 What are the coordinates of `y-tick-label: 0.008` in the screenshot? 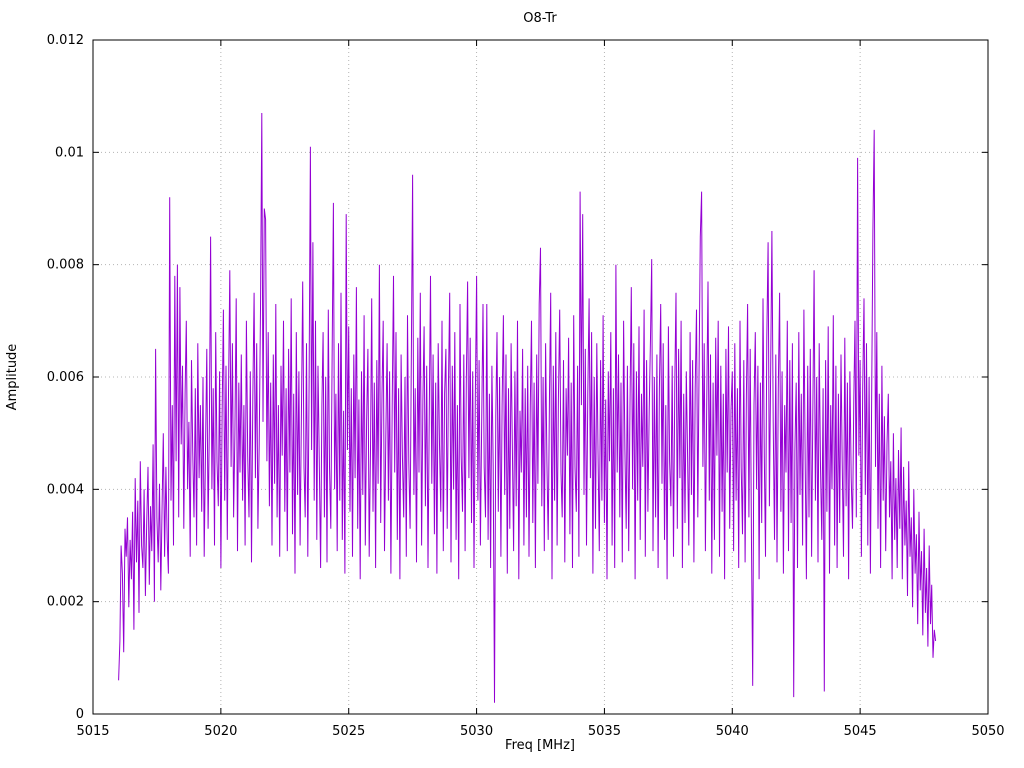 It's located at (65, 265).